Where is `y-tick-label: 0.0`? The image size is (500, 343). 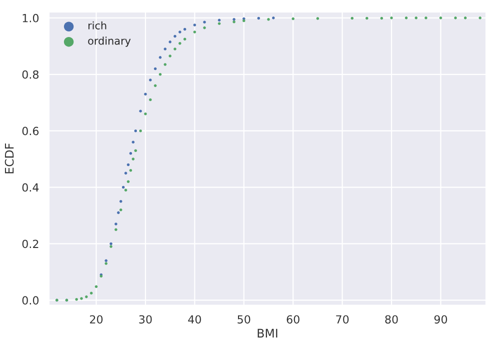 y-tick-label: 0.0 is located at coordinates (30, 300).